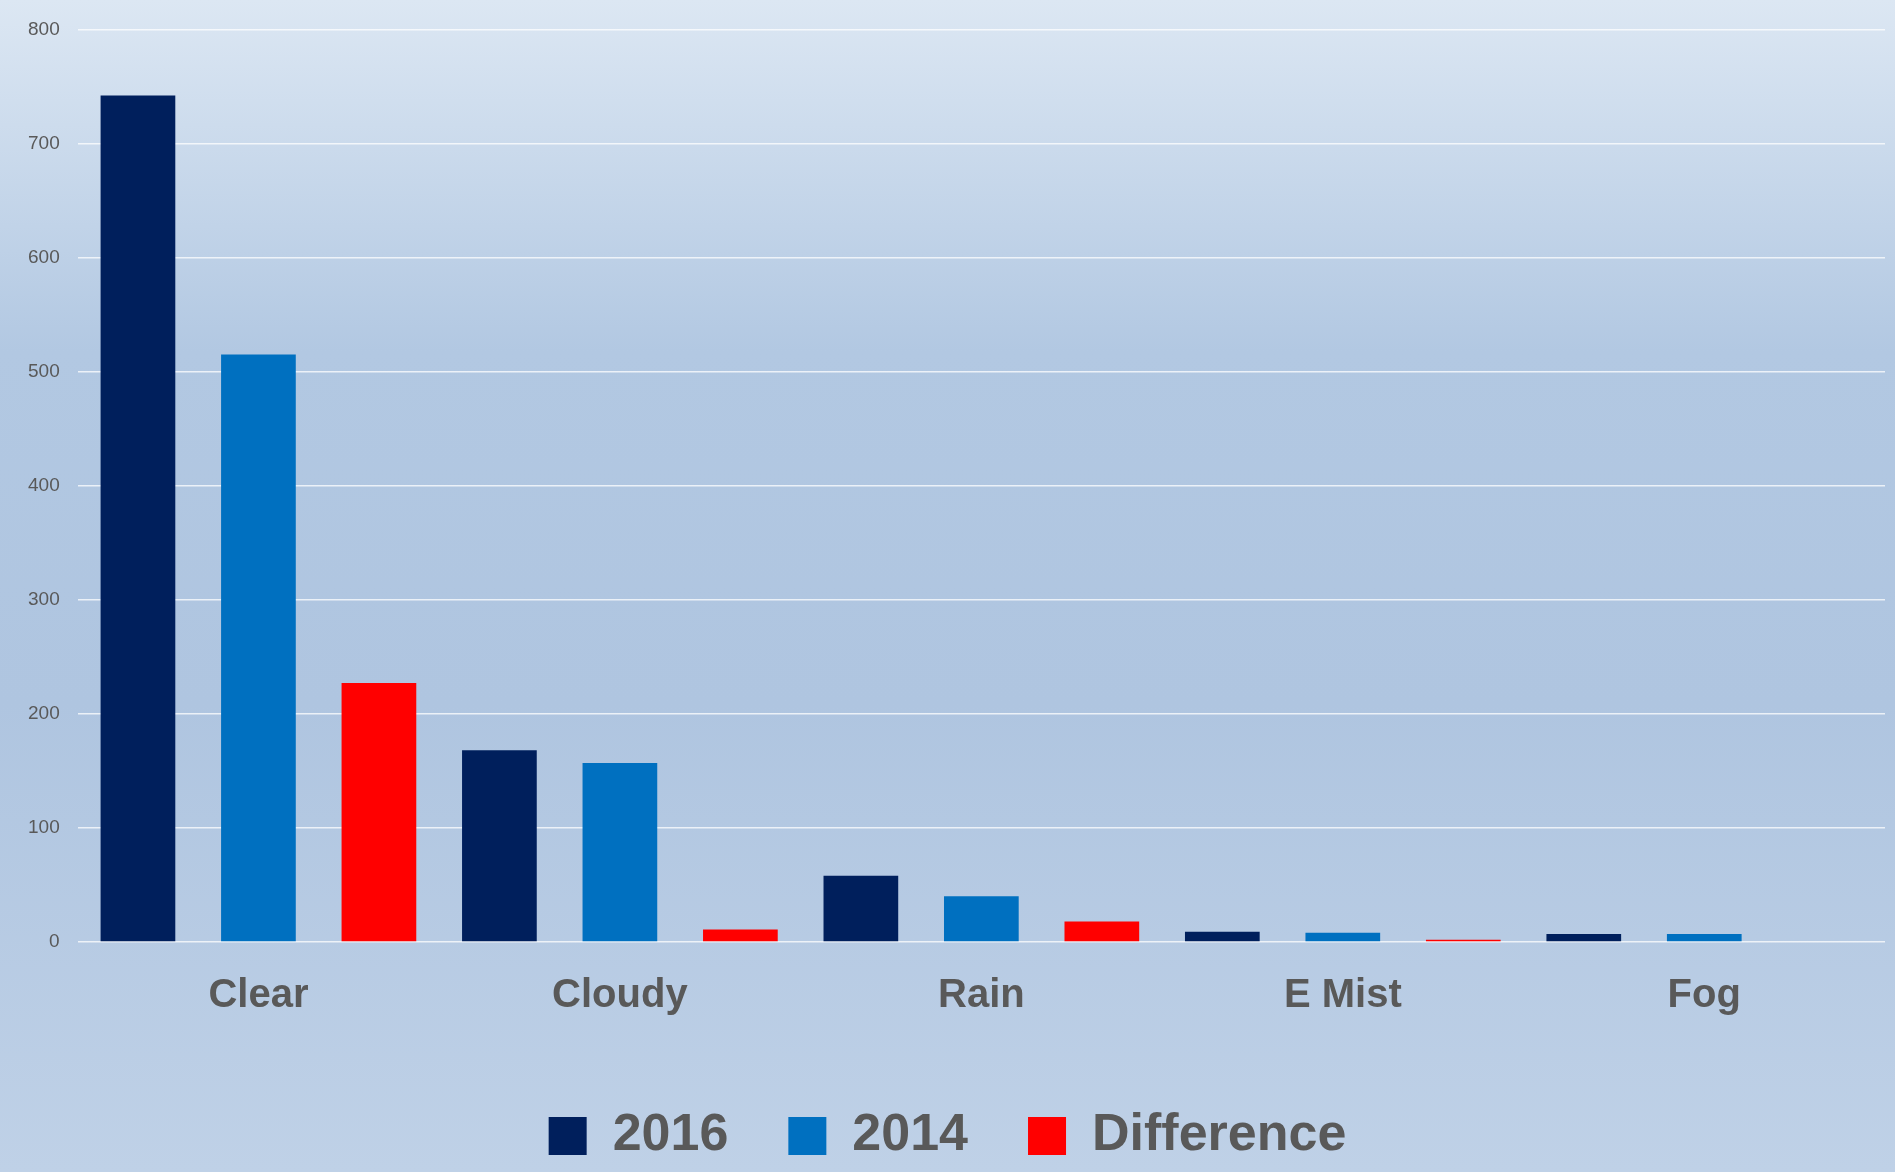  What do you see at coordinates (258, 993) in the screenshot?
I see `x-tick-label: Clear` at bounding box center [258, 993].